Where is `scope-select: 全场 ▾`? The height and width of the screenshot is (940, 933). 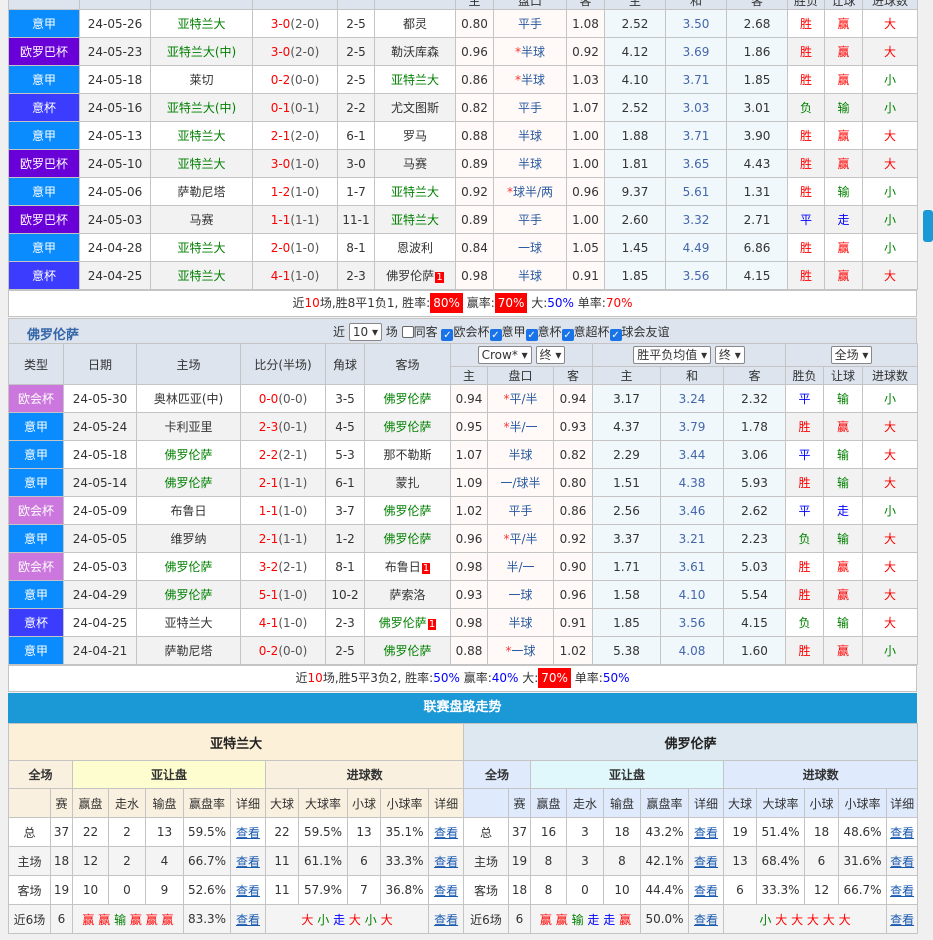 scope-select: 全场 ▾ is located at coordinates (851, 355).